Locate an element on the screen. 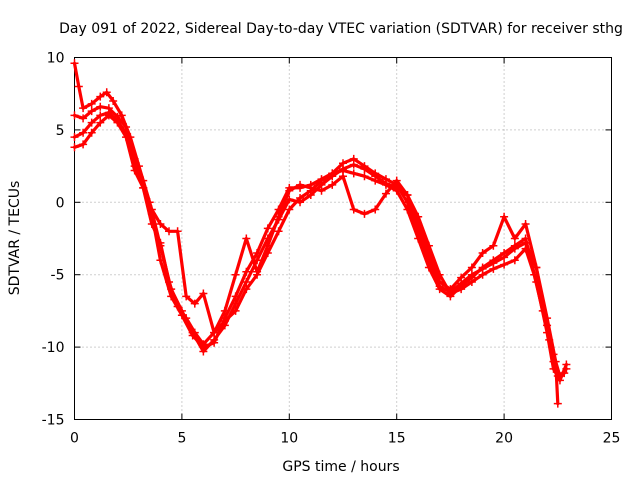 Image resolution: width=640 pixels, height=480 pixels. y-tick-label: -5 is located at coordinates (58, 276).